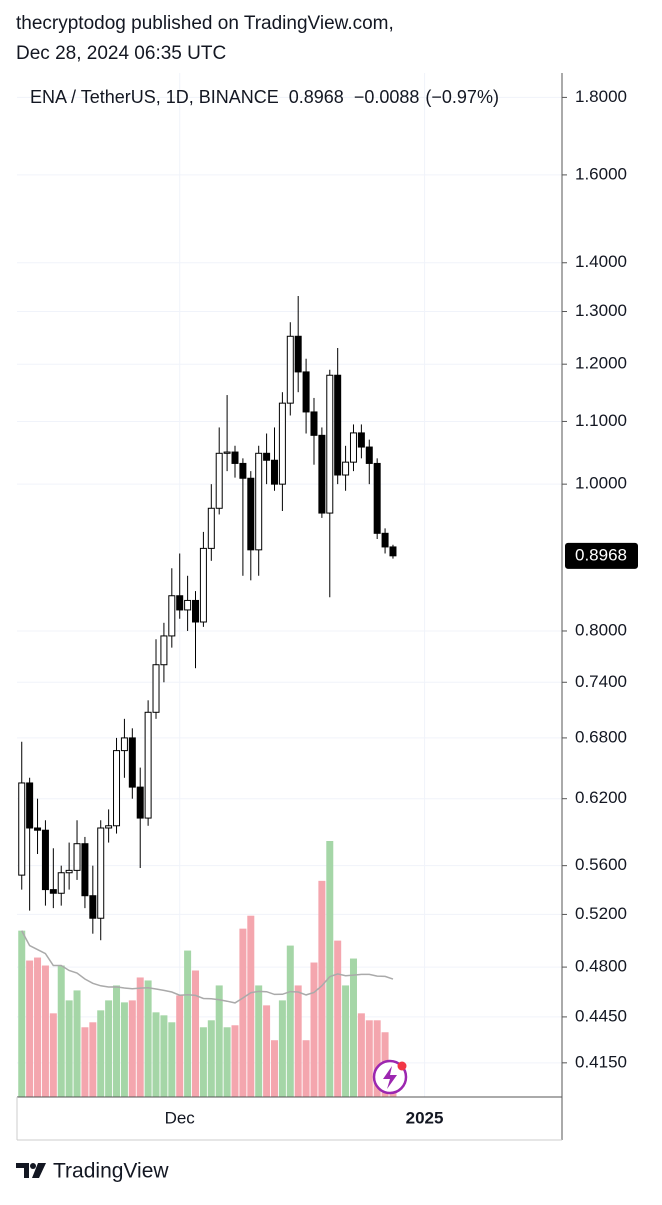 Image resolution: width=662 pixels, height=1205 pixels. I want to click on y-tick-label: 0.7400, so click(601, 681).